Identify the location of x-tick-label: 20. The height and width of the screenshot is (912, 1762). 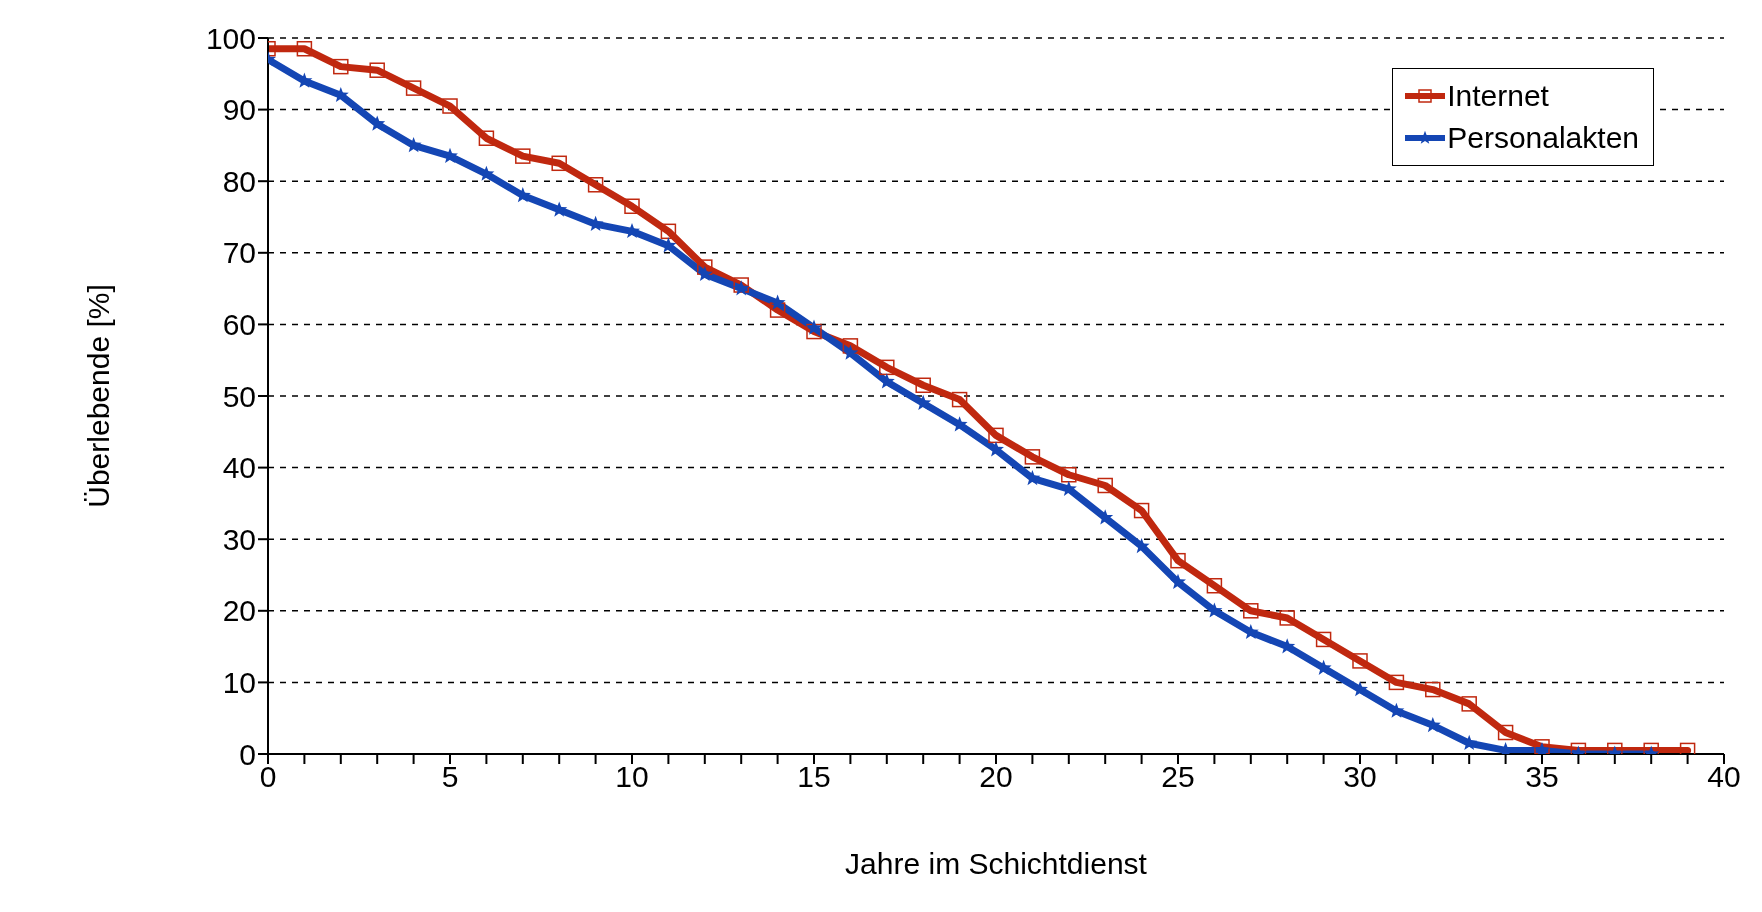
(996, 777).